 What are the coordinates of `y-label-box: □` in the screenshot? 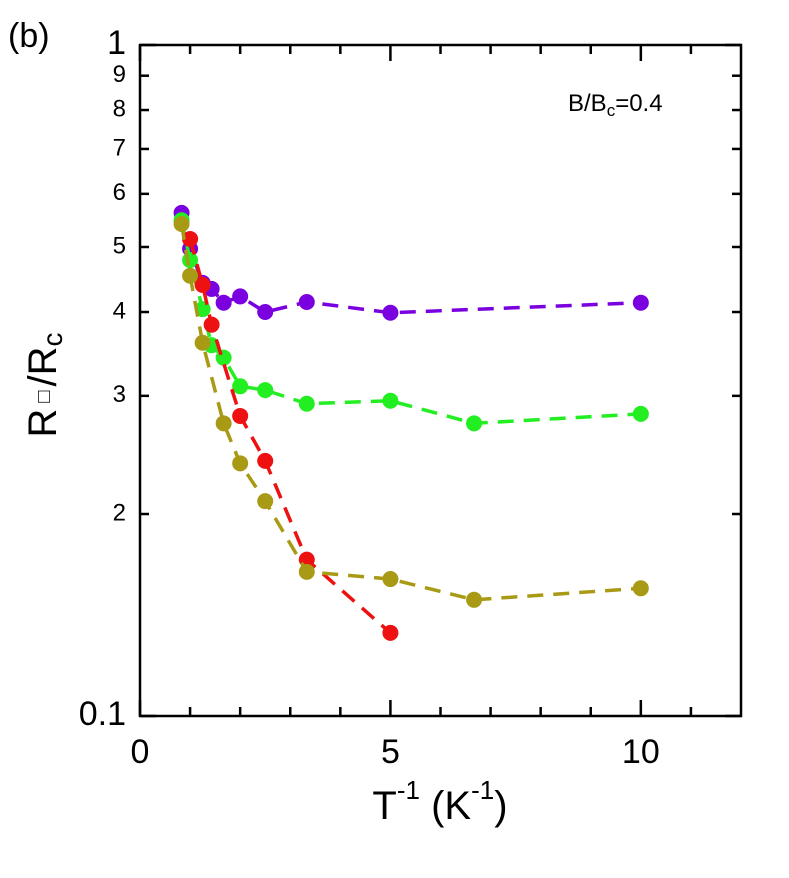 It's located at (44, 397).